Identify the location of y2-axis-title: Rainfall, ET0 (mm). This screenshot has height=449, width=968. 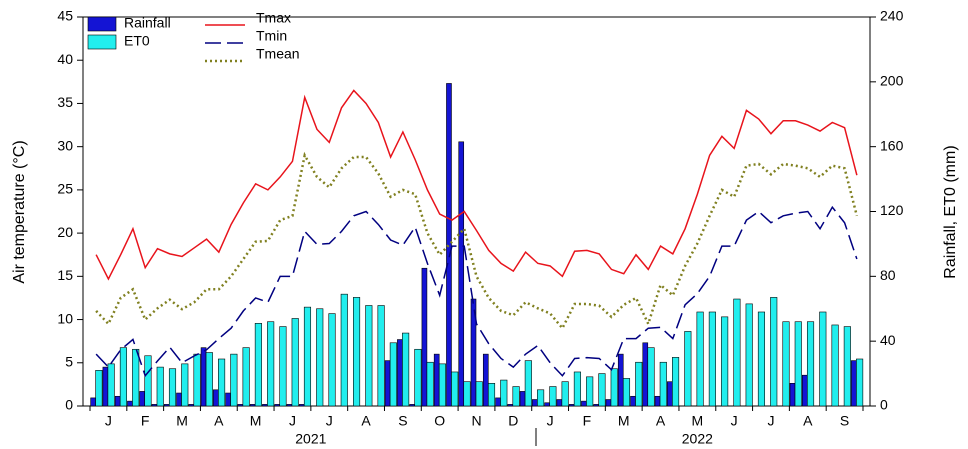
(950, 211).